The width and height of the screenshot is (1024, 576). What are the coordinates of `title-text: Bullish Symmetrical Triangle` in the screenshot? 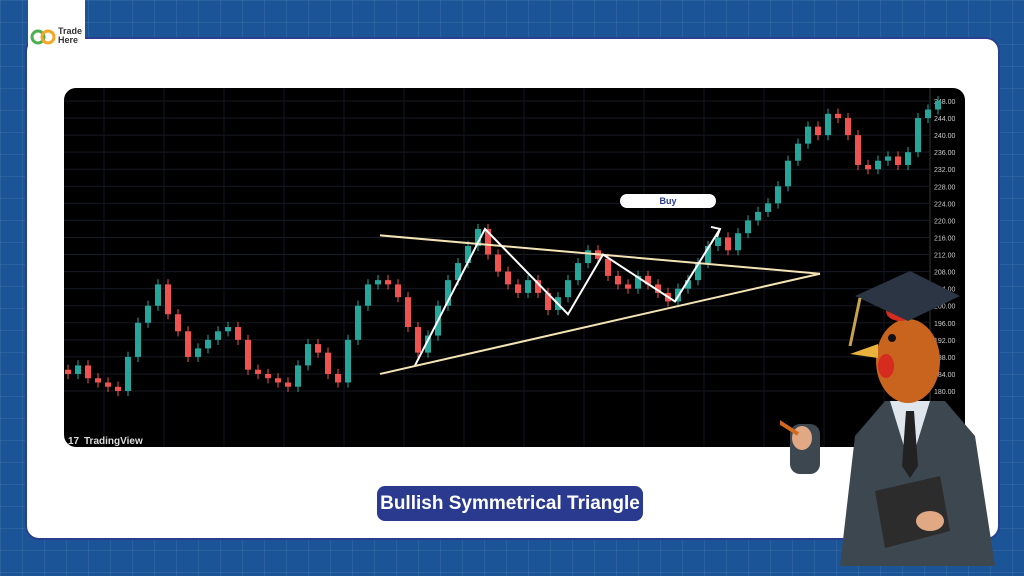 It's located at (510, 503).